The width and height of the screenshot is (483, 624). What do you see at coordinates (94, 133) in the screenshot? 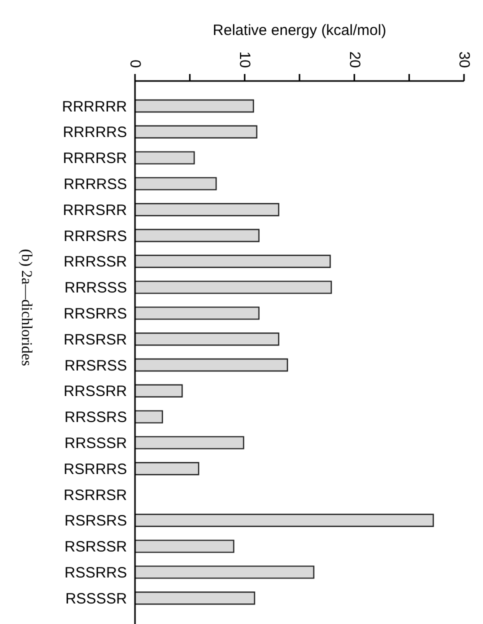
I see `y-tick-label: RRRRRS` at bounding box center [94, 133].